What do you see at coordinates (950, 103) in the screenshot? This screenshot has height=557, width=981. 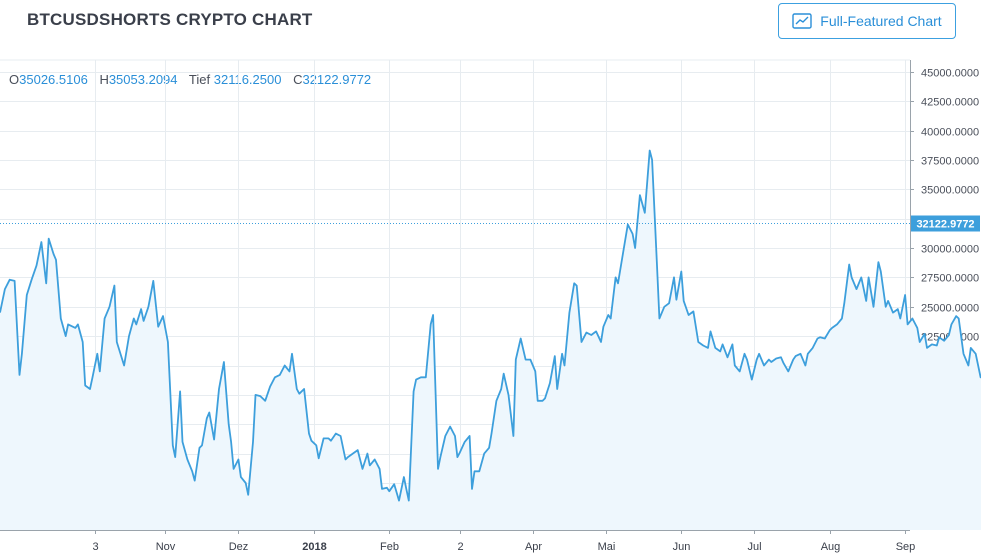 I see `y-tick-label: 42500.0000` at bounding box center [950, 103].